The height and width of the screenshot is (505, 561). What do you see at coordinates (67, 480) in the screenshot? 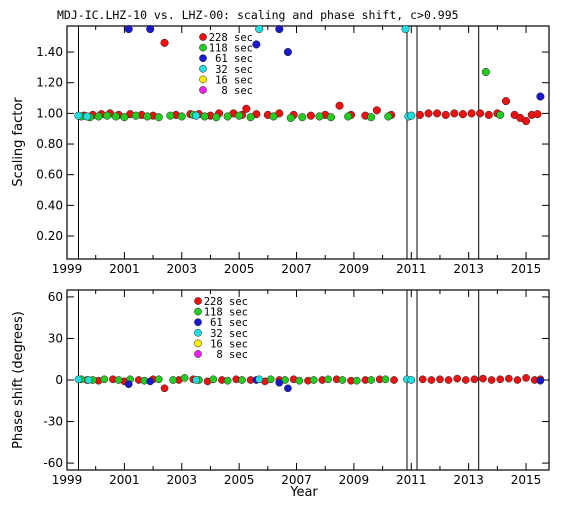
I see `phase-x-tick-label: 1999` at bounding box center [67, 480].